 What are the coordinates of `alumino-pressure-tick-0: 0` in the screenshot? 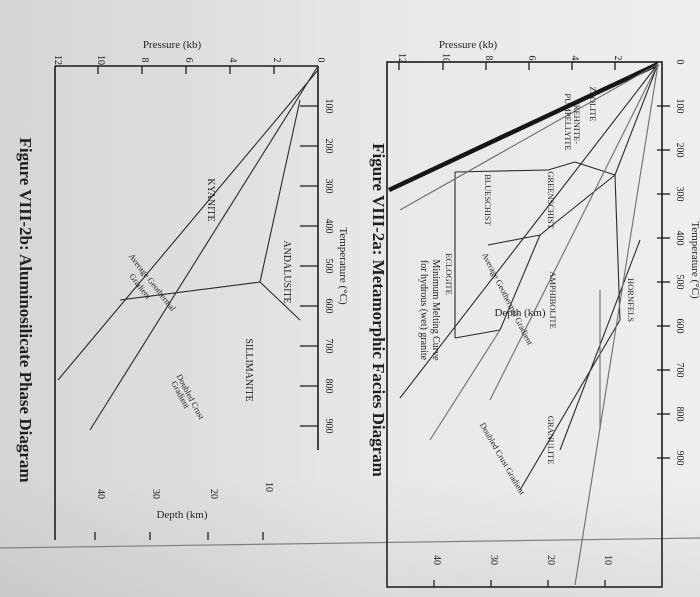 It's located at (320, 60).